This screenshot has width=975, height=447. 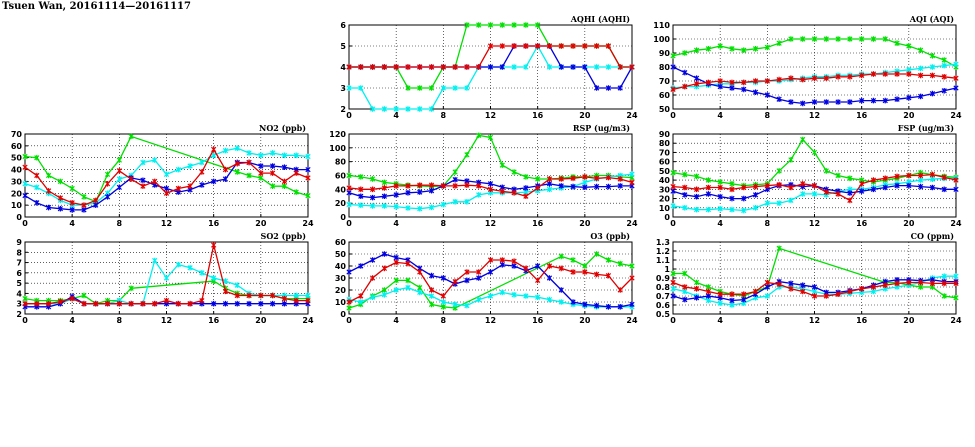 What do you see at coordinates (665, 95) in the screenshot?
I see `y-tick-label: 60` at bounding box center [665, 95].